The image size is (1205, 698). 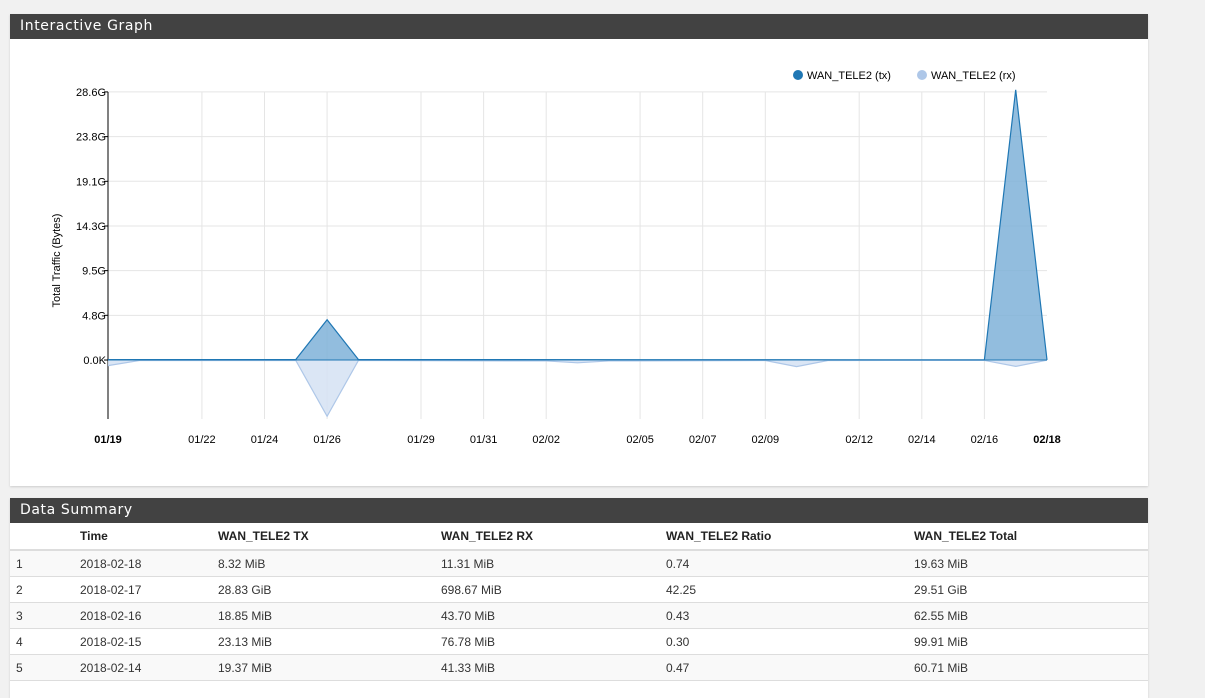 I want to click on cell-index: 4, so click(x=45, y=641).